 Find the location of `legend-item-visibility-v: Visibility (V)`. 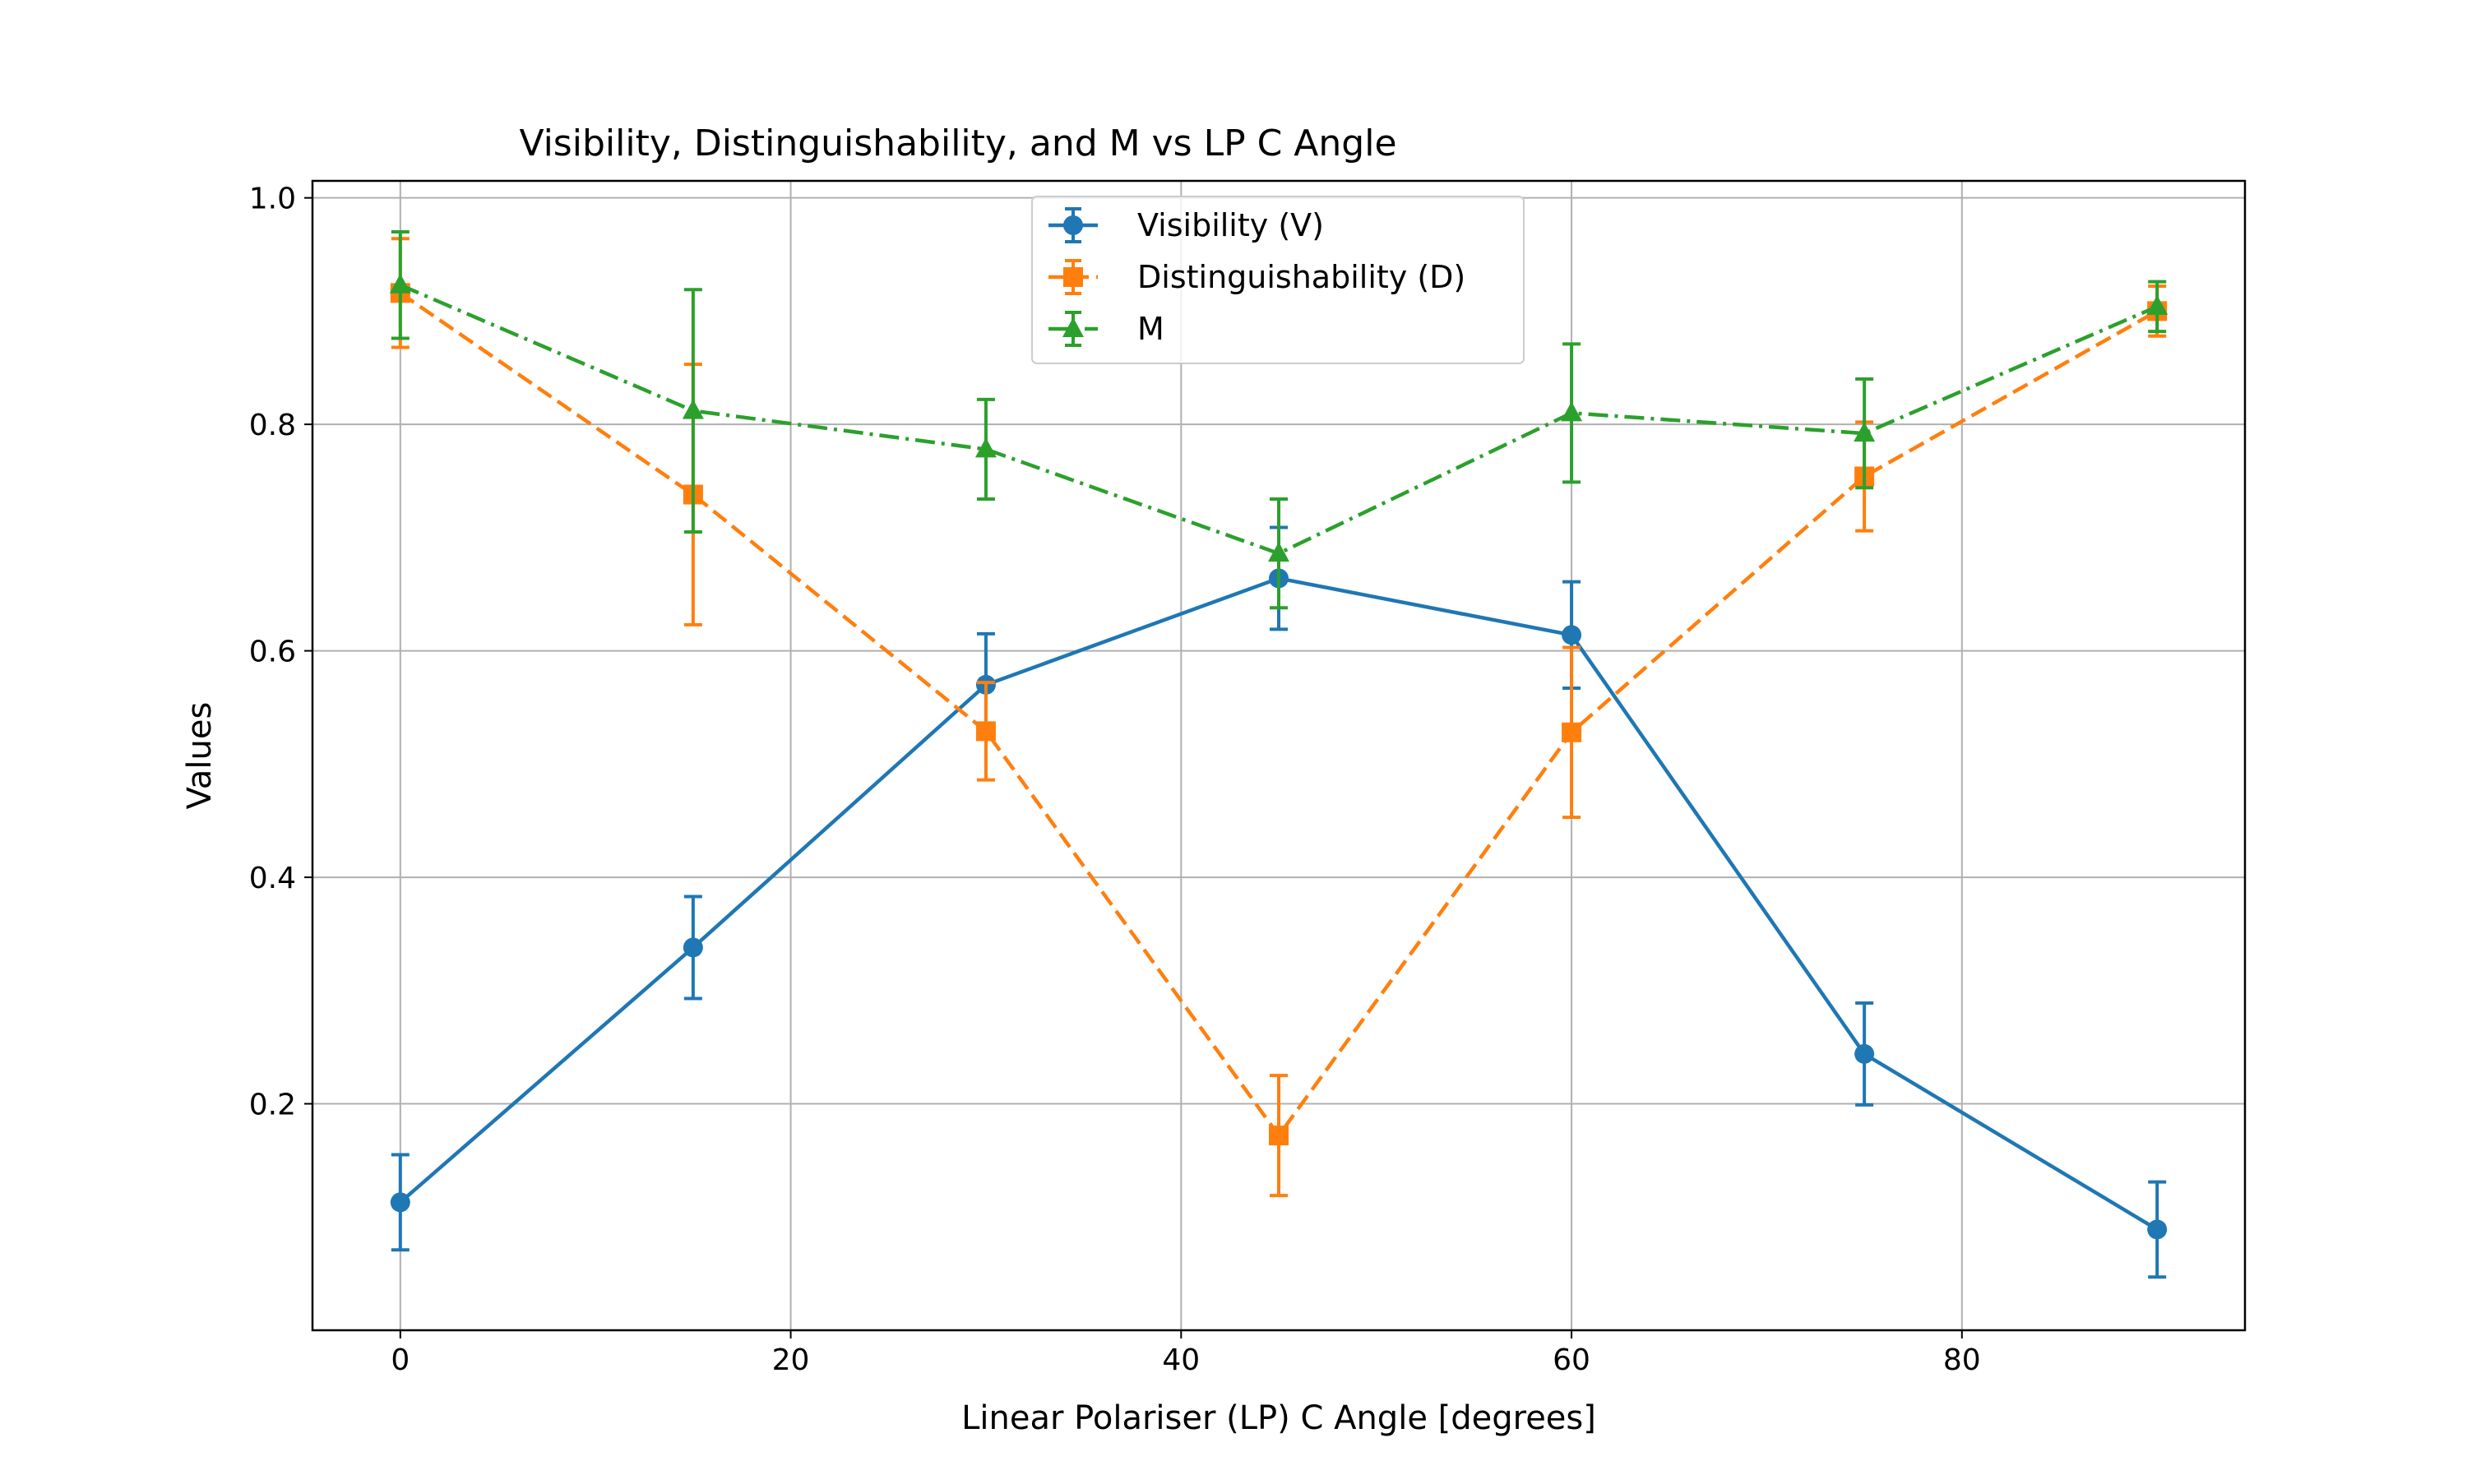

legend-item-visibility-v: Visibility (V) is located at coordinates (1186, 225).